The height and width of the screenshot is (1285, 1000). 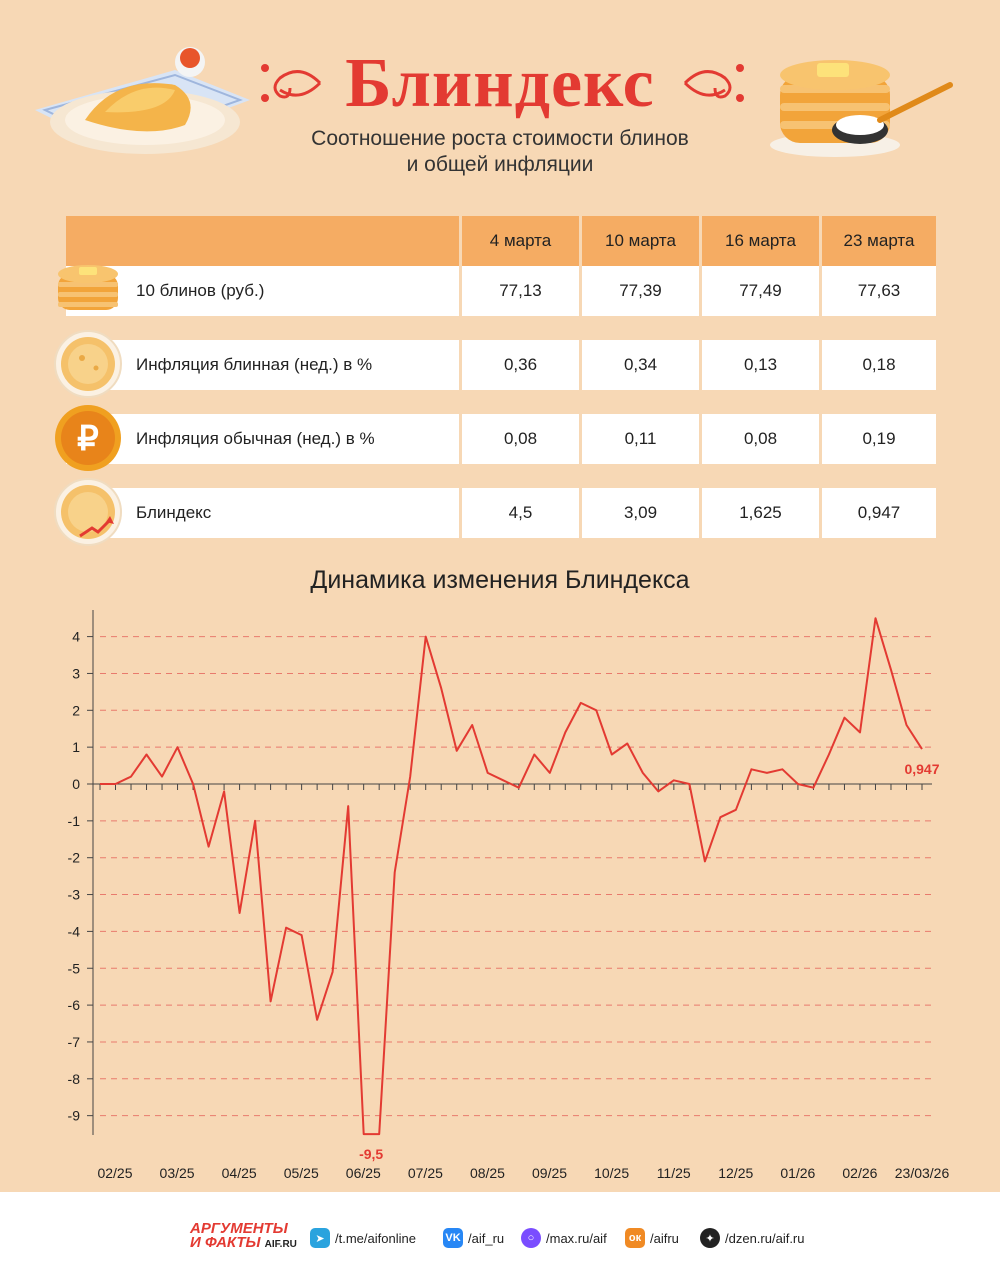 I want to click on y-tick-label: 0, so click(x=76, y=784).